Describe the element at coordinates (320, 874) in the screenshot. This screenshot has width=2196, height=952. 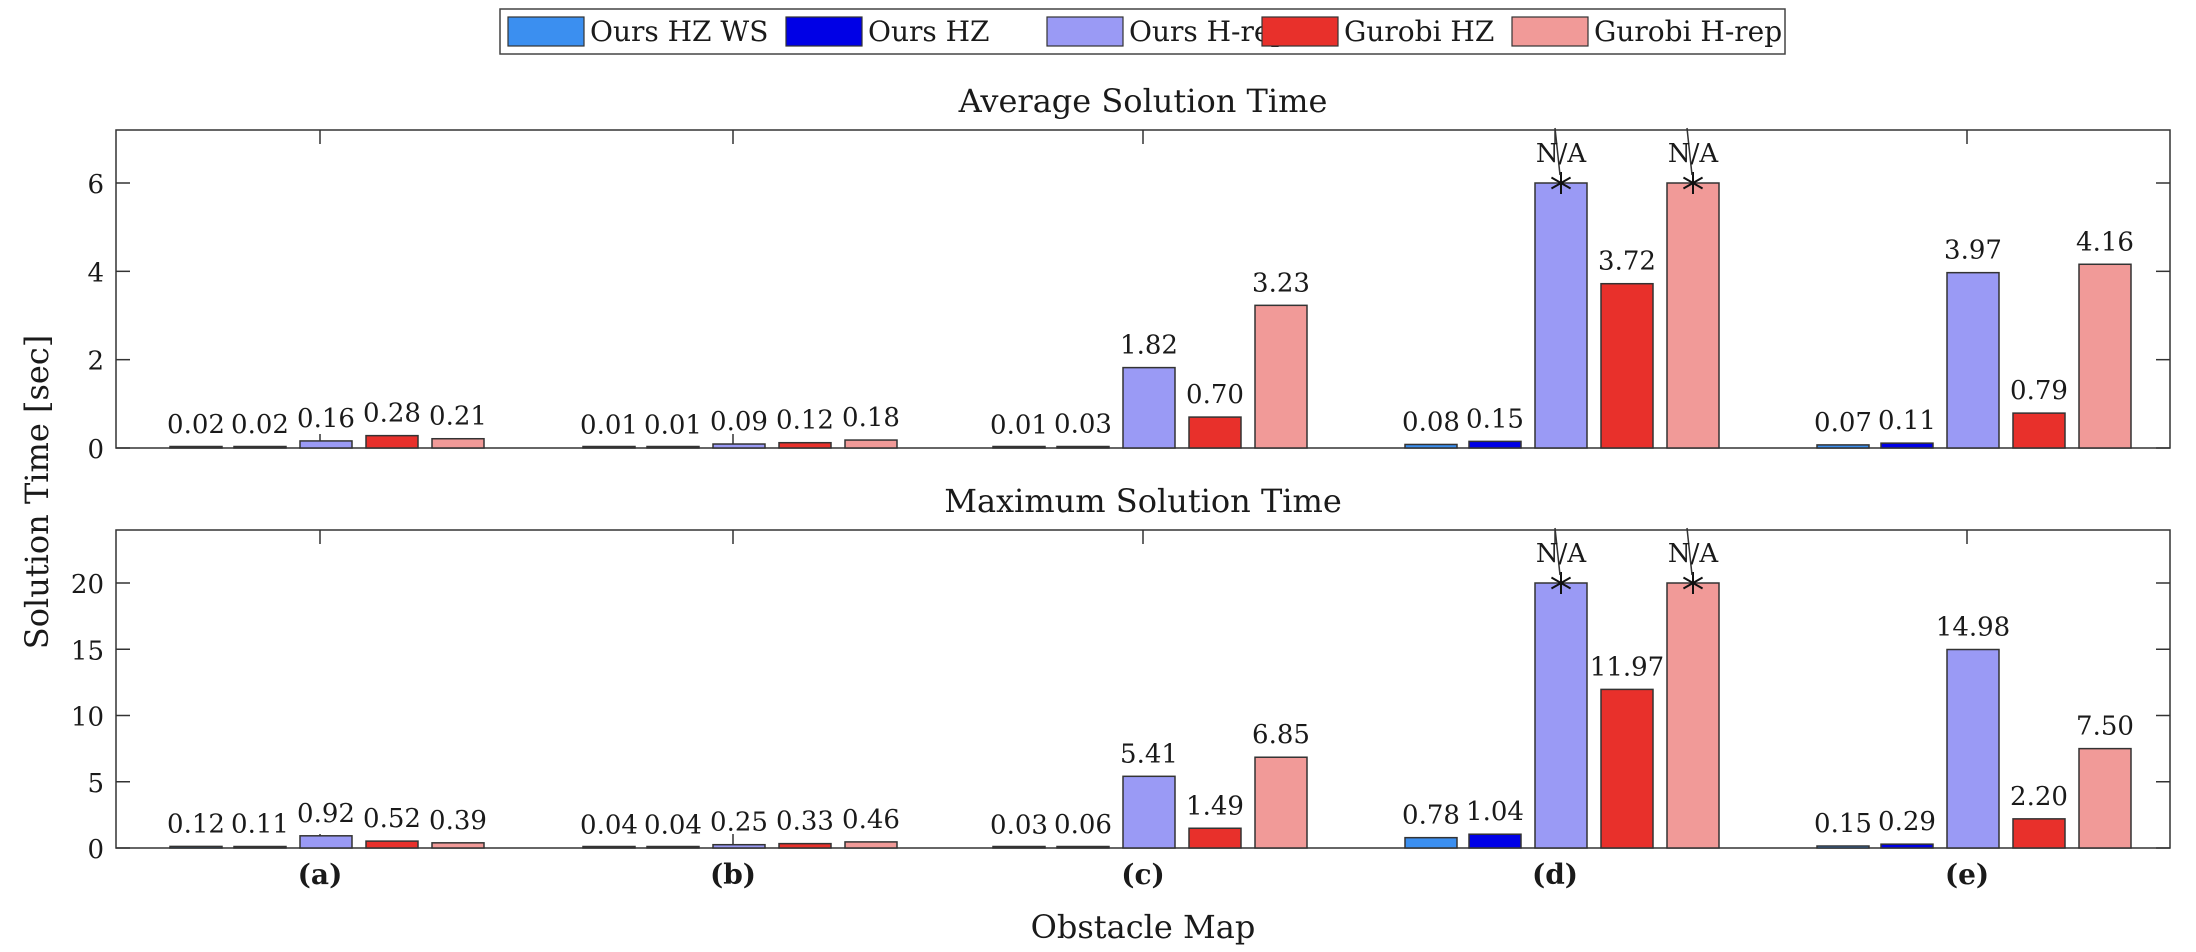
I see `x-tick-label: (a)` at that location.